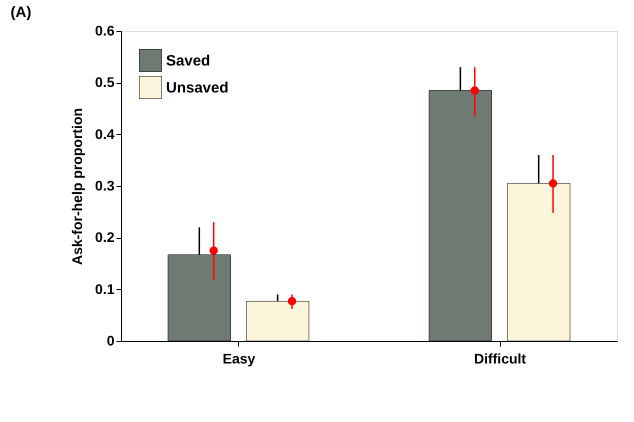  Describe the element at coordinates (239, 358) in the screenshot. I see `x-tick-label: Easy` at that location.